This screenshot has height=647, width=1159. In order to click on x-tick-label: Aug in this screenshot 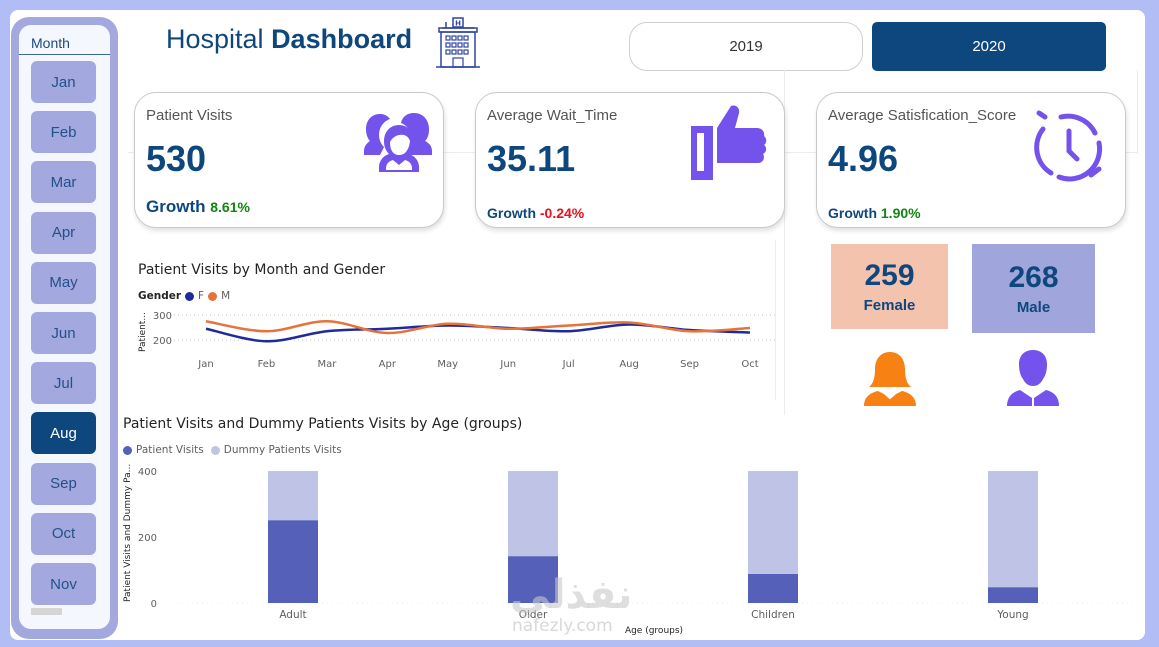, I will do `click(629, 364)`.